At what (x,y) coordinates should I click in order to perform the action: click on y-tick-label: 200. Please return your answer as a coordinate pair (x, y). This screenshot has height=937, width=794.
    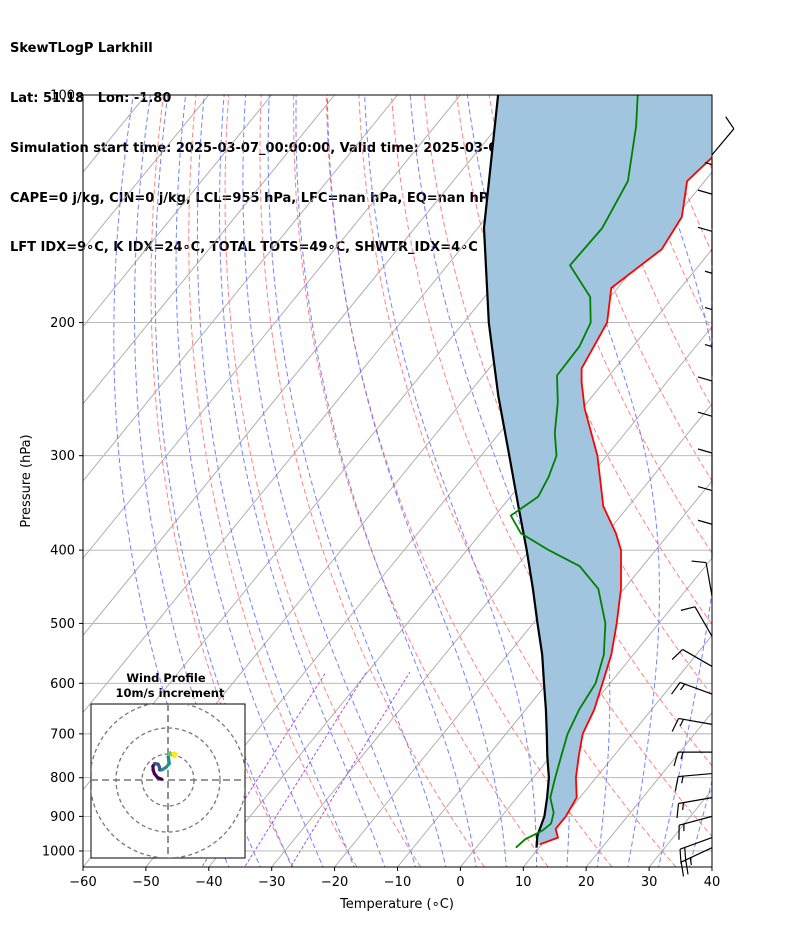
    Looking at the image, I should click on (62, 323).